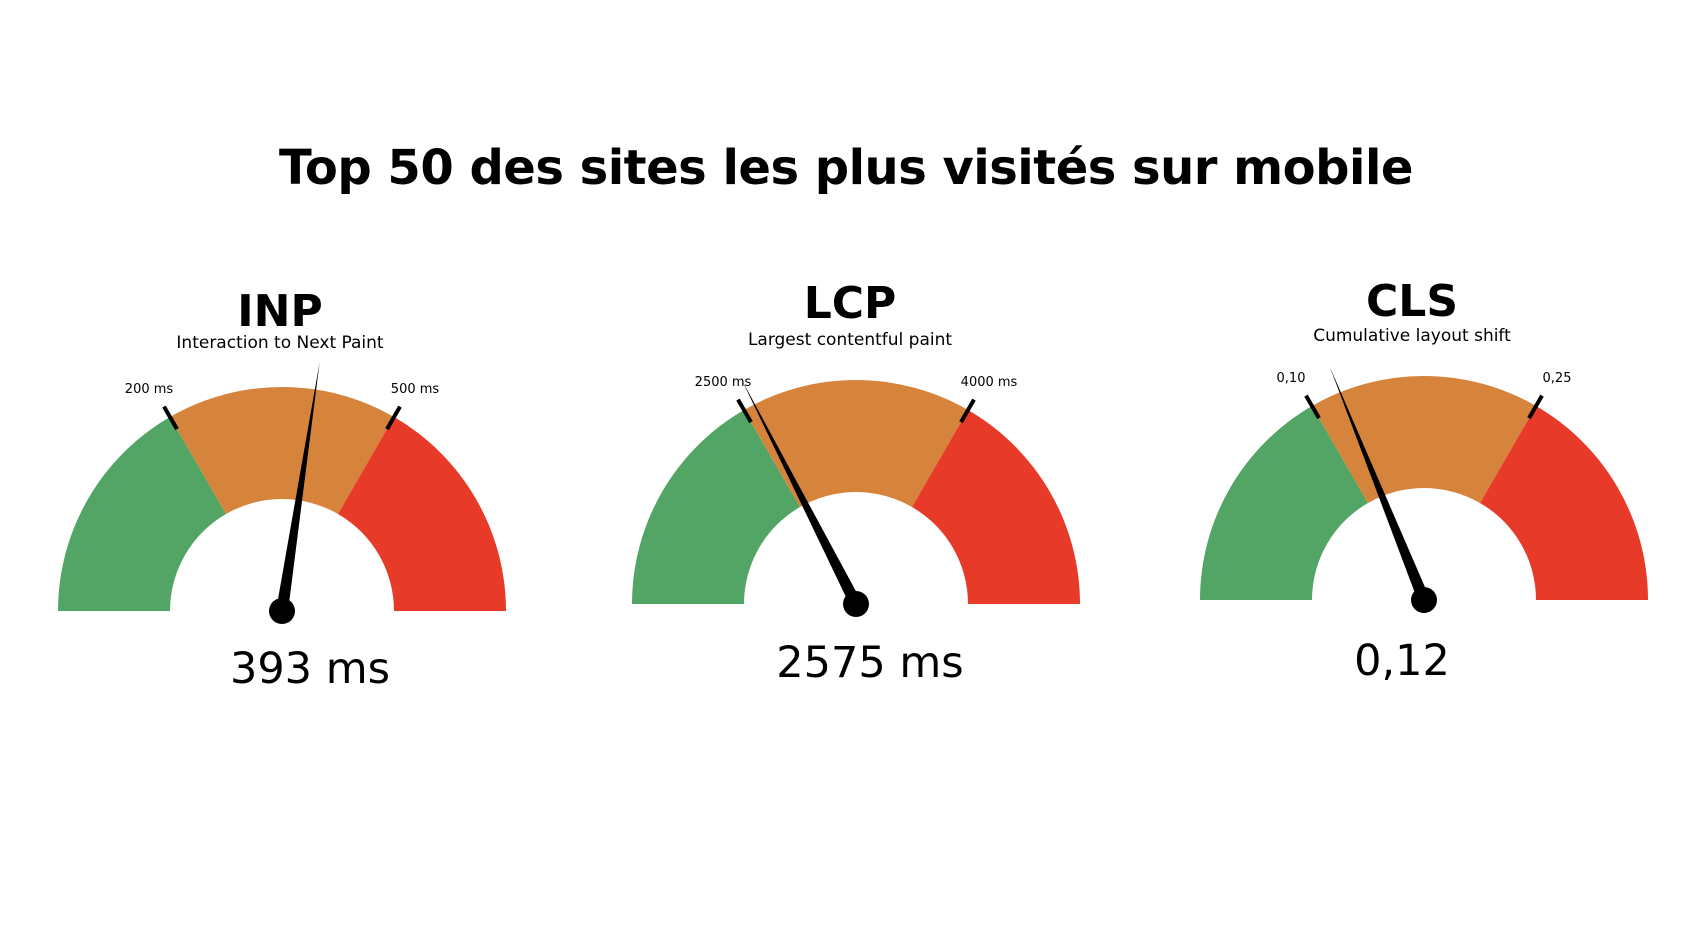 Image resolution: width=1692 pixels, height=948 pixels. What do you see at coordinates (280, 343) in the screenshot?
I see `gauge-subtitle: Interaction to Next Paint` at bounding box center [280, 343].